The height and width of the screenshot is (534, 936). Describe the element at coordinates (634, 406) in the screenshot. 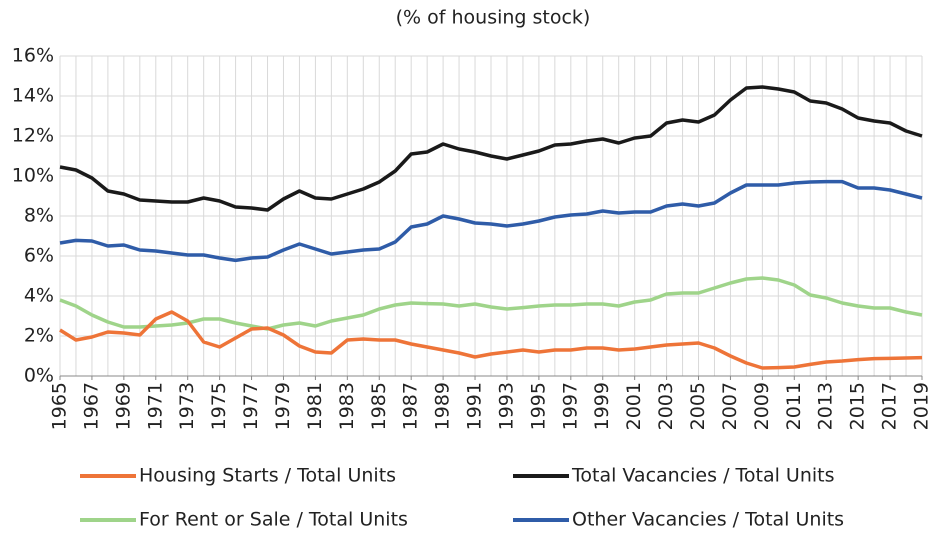

I see `x-tick-label: 2001` at that location.